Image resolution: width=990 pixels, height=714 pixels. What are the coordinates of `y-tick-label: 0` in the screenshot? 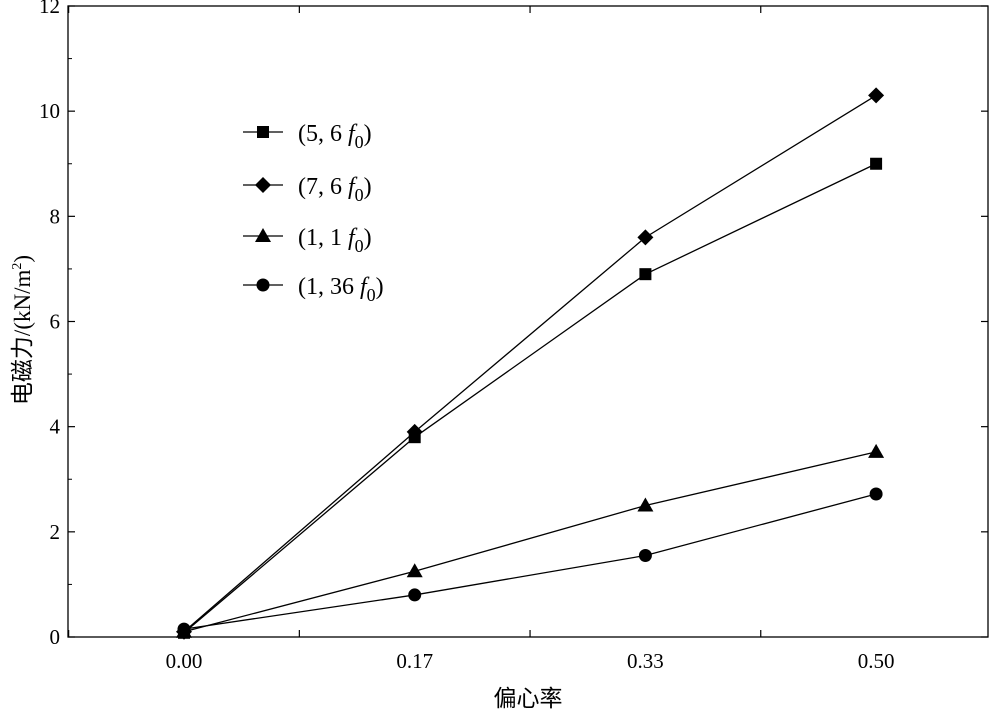 It's located at (55, 637).